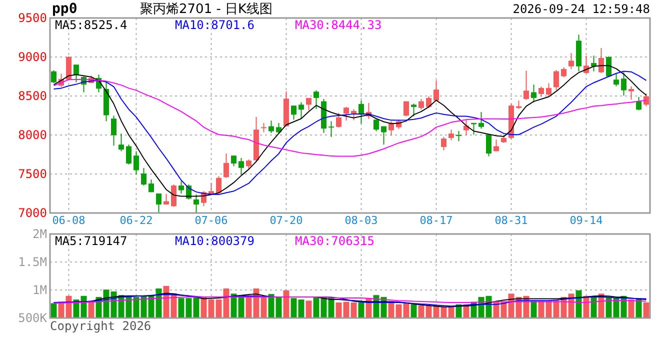  Describe the element at coordinates (69, 220) in the screenshot. I see `x-tick-label: 06-08` at that location.